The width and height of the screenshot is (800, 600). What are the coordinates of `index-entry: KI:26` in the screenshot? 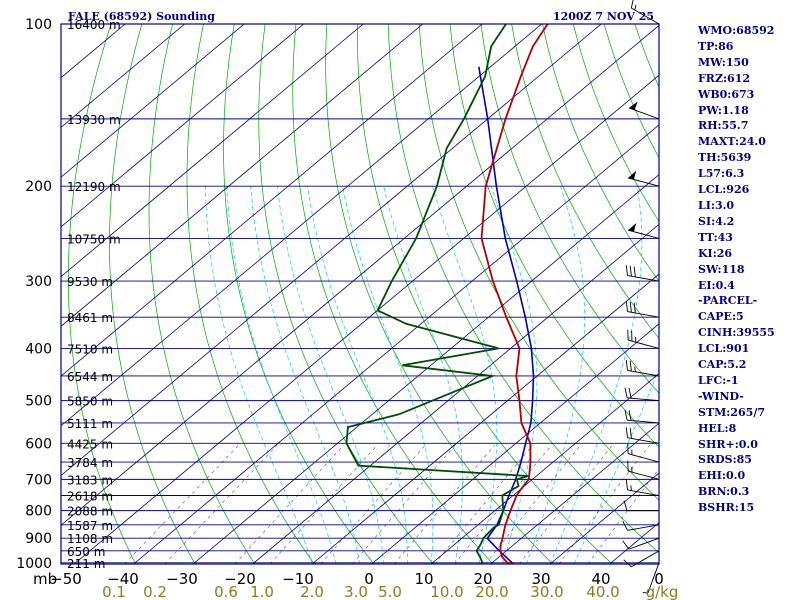 It's located at (715, 253).